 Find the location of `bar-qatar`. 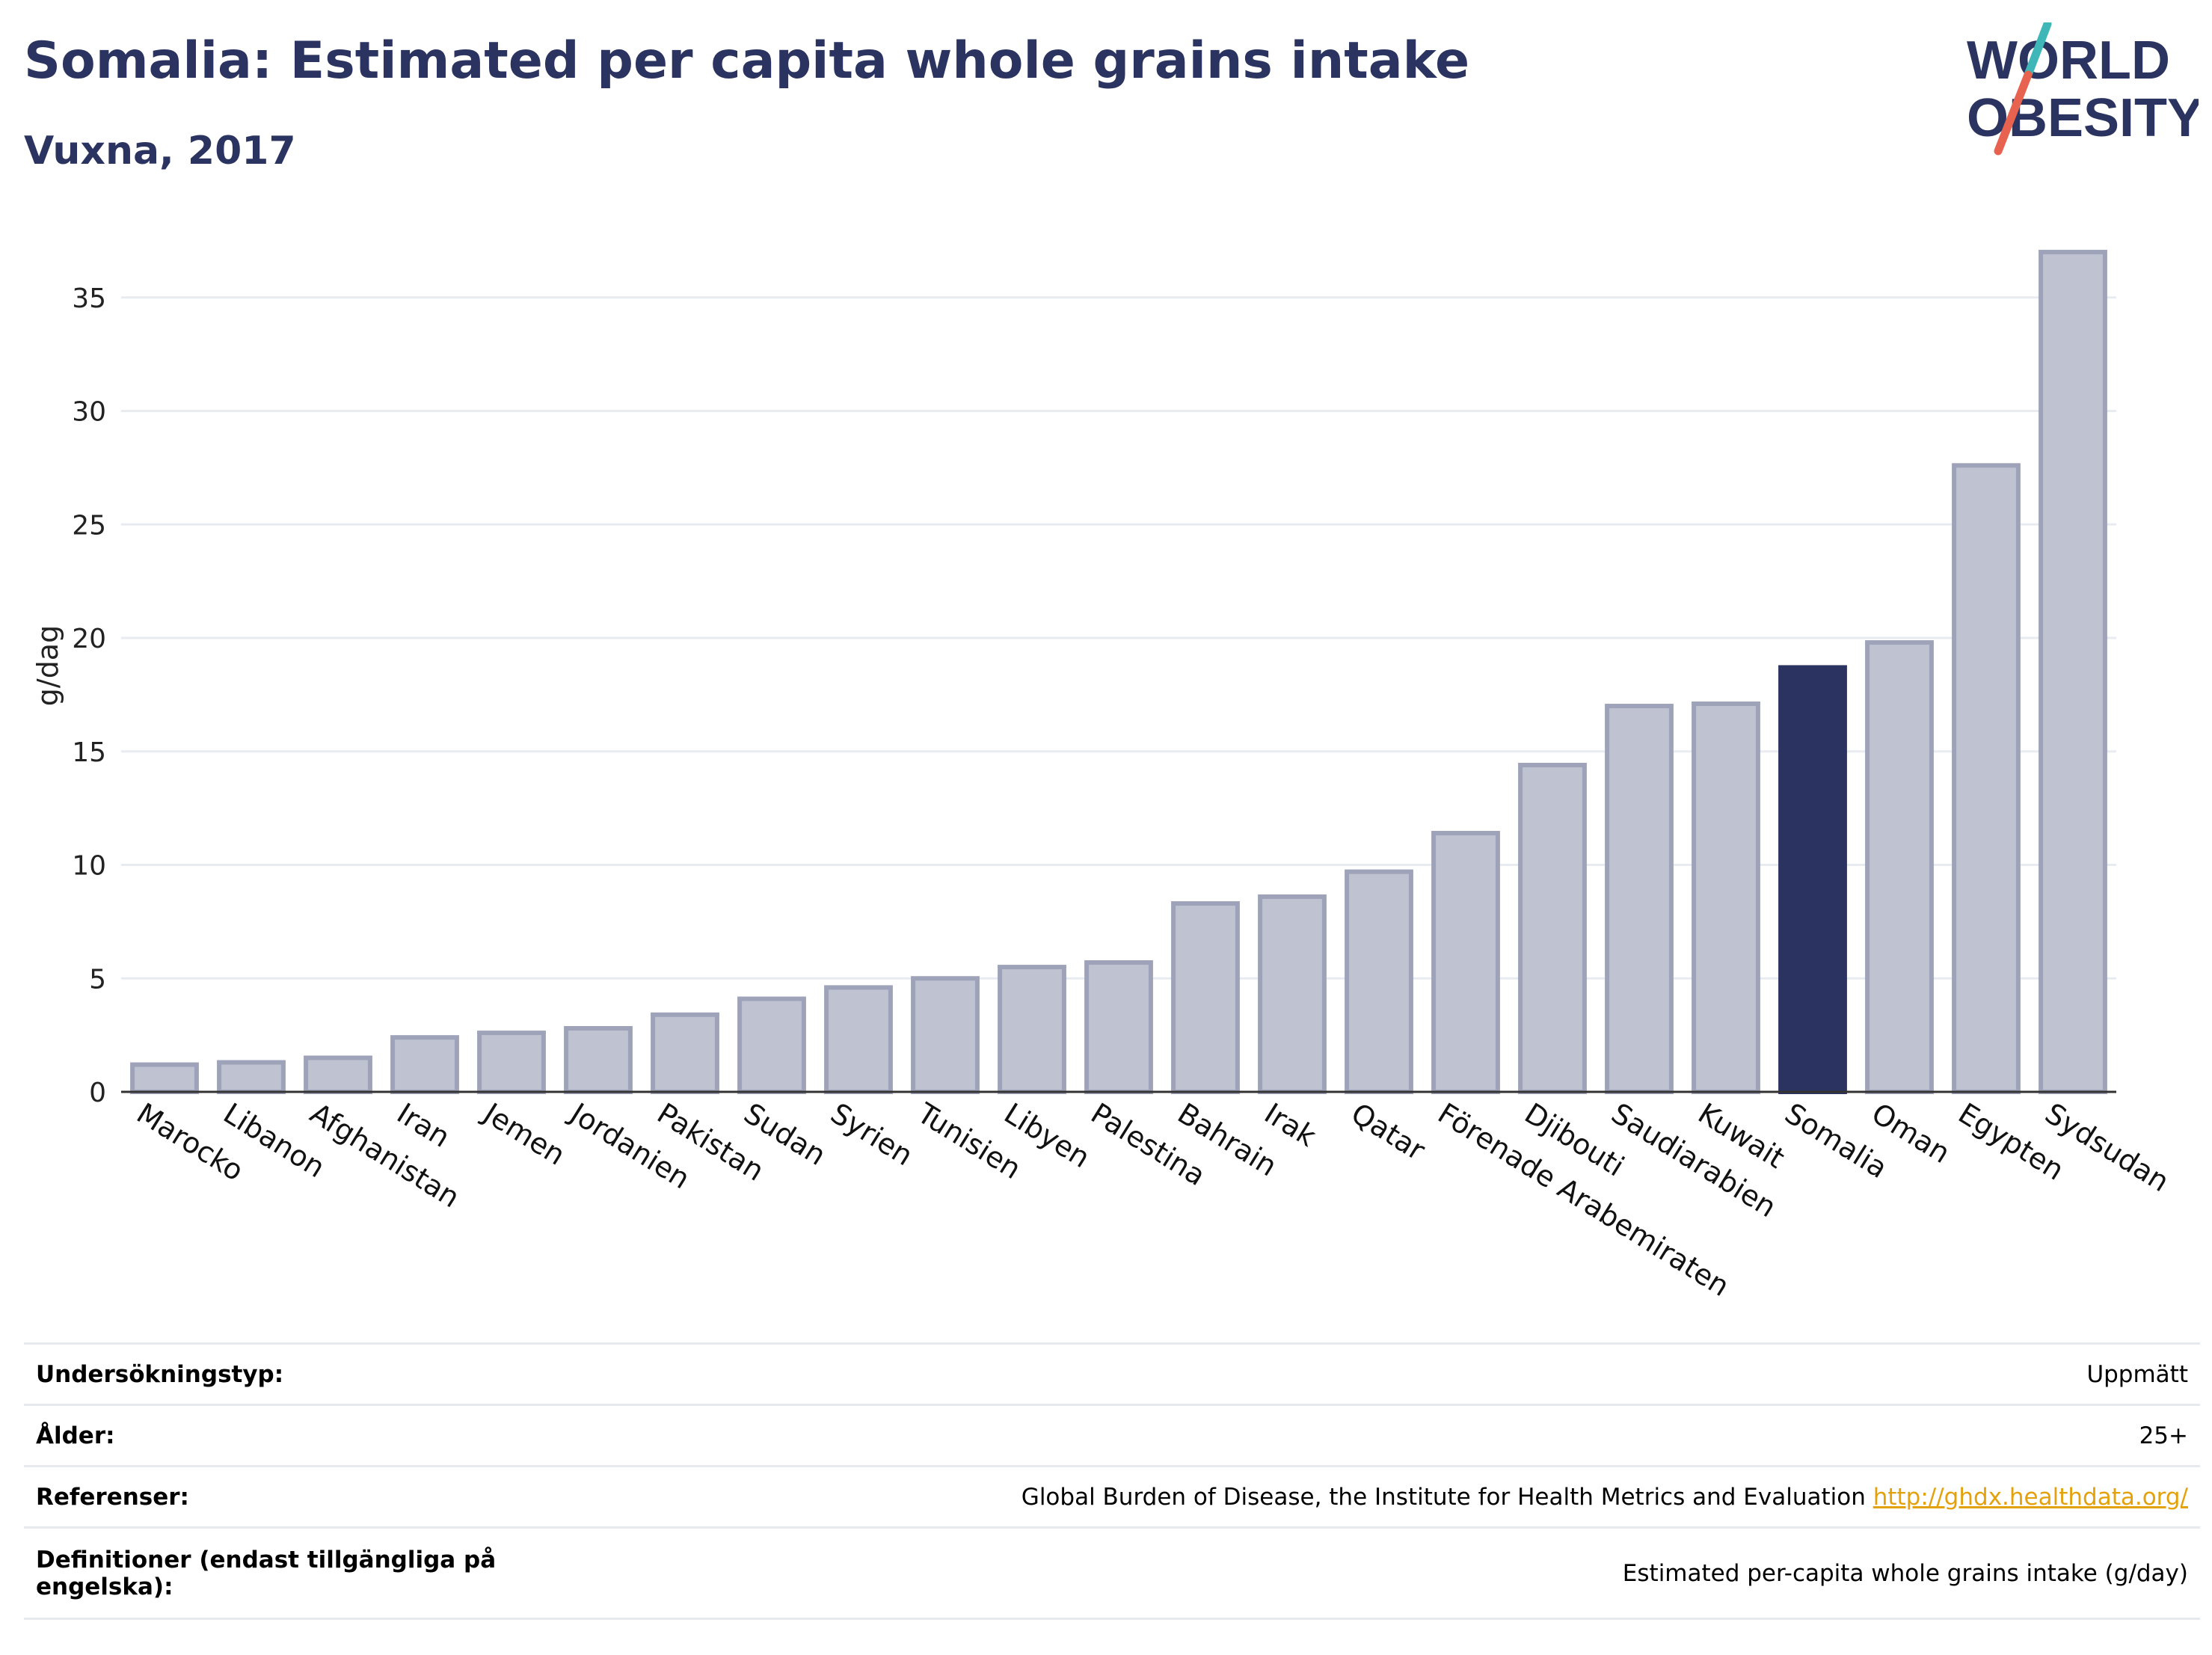

bar-qatar is located at coordinates (1379, 981).